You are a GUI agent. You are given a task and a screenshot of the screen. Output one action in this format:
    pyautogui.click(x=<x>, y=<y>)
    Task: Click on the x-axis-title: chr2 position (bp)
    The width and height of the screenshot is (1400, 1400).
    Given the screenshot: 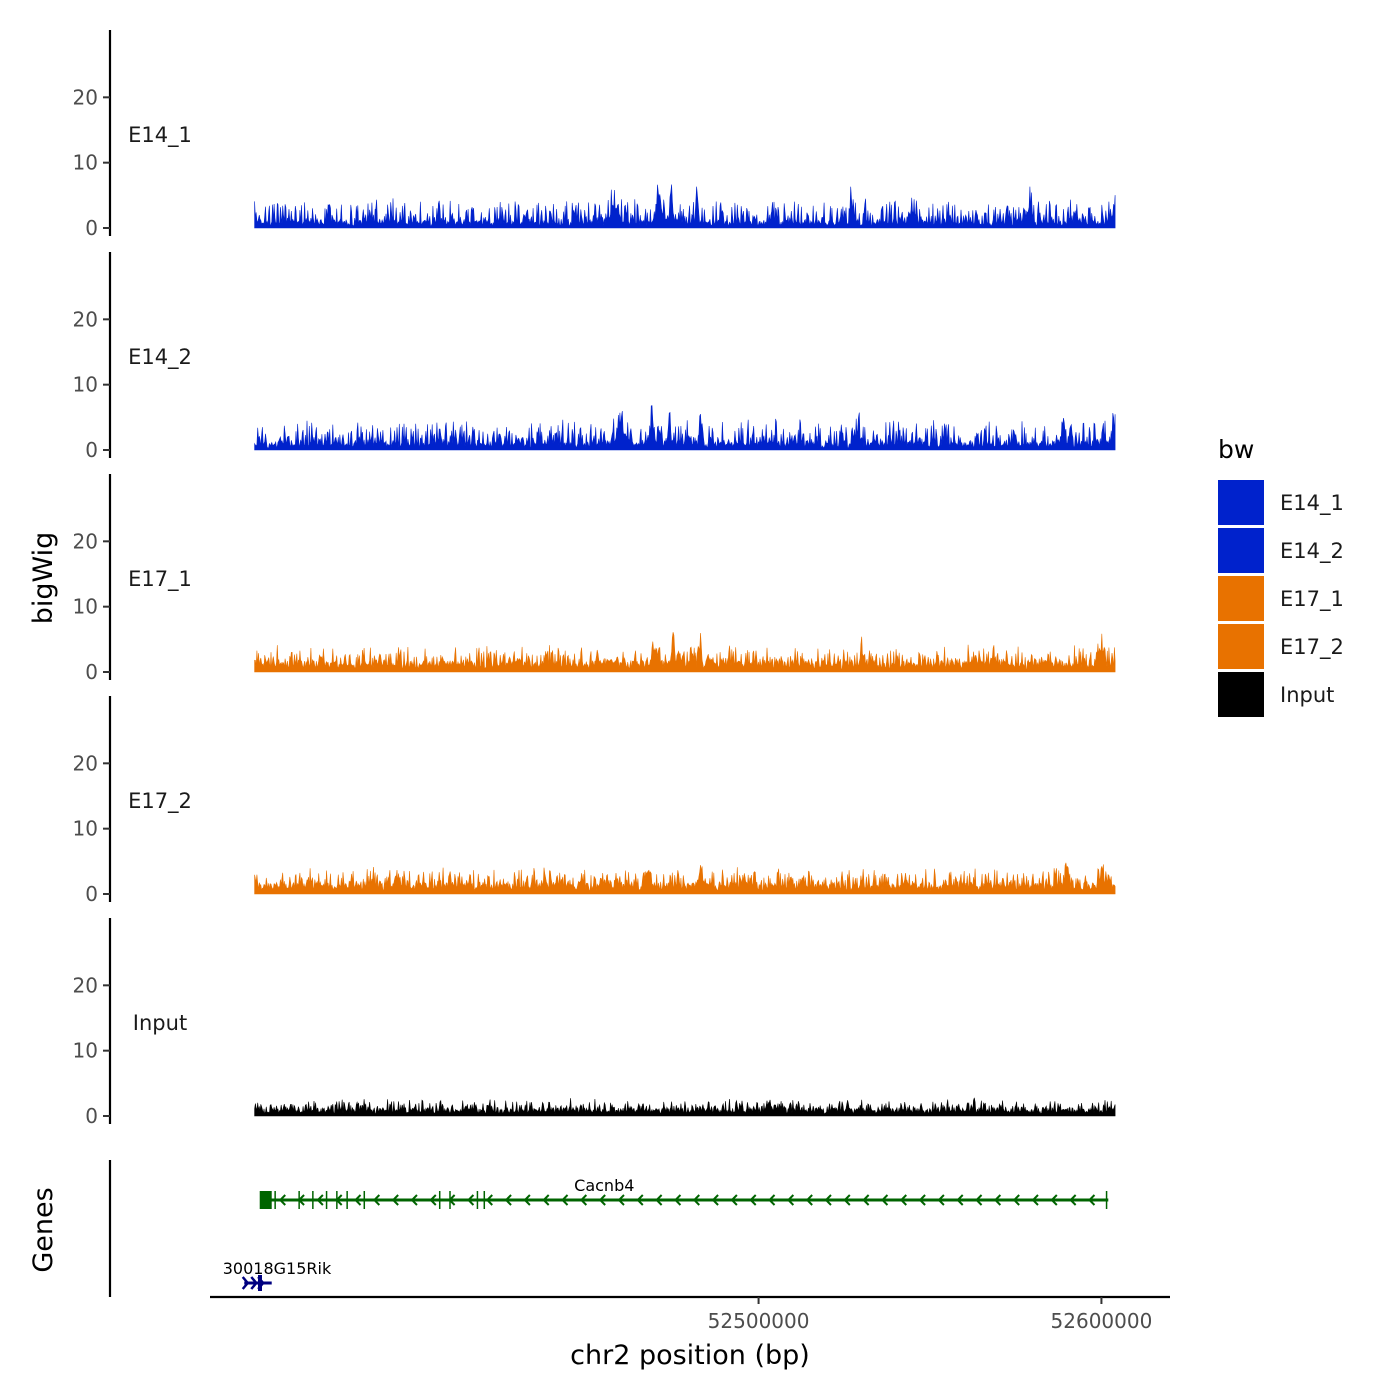 What is the action you would take?
    pyautogui.click(x=690, y=1355)
    